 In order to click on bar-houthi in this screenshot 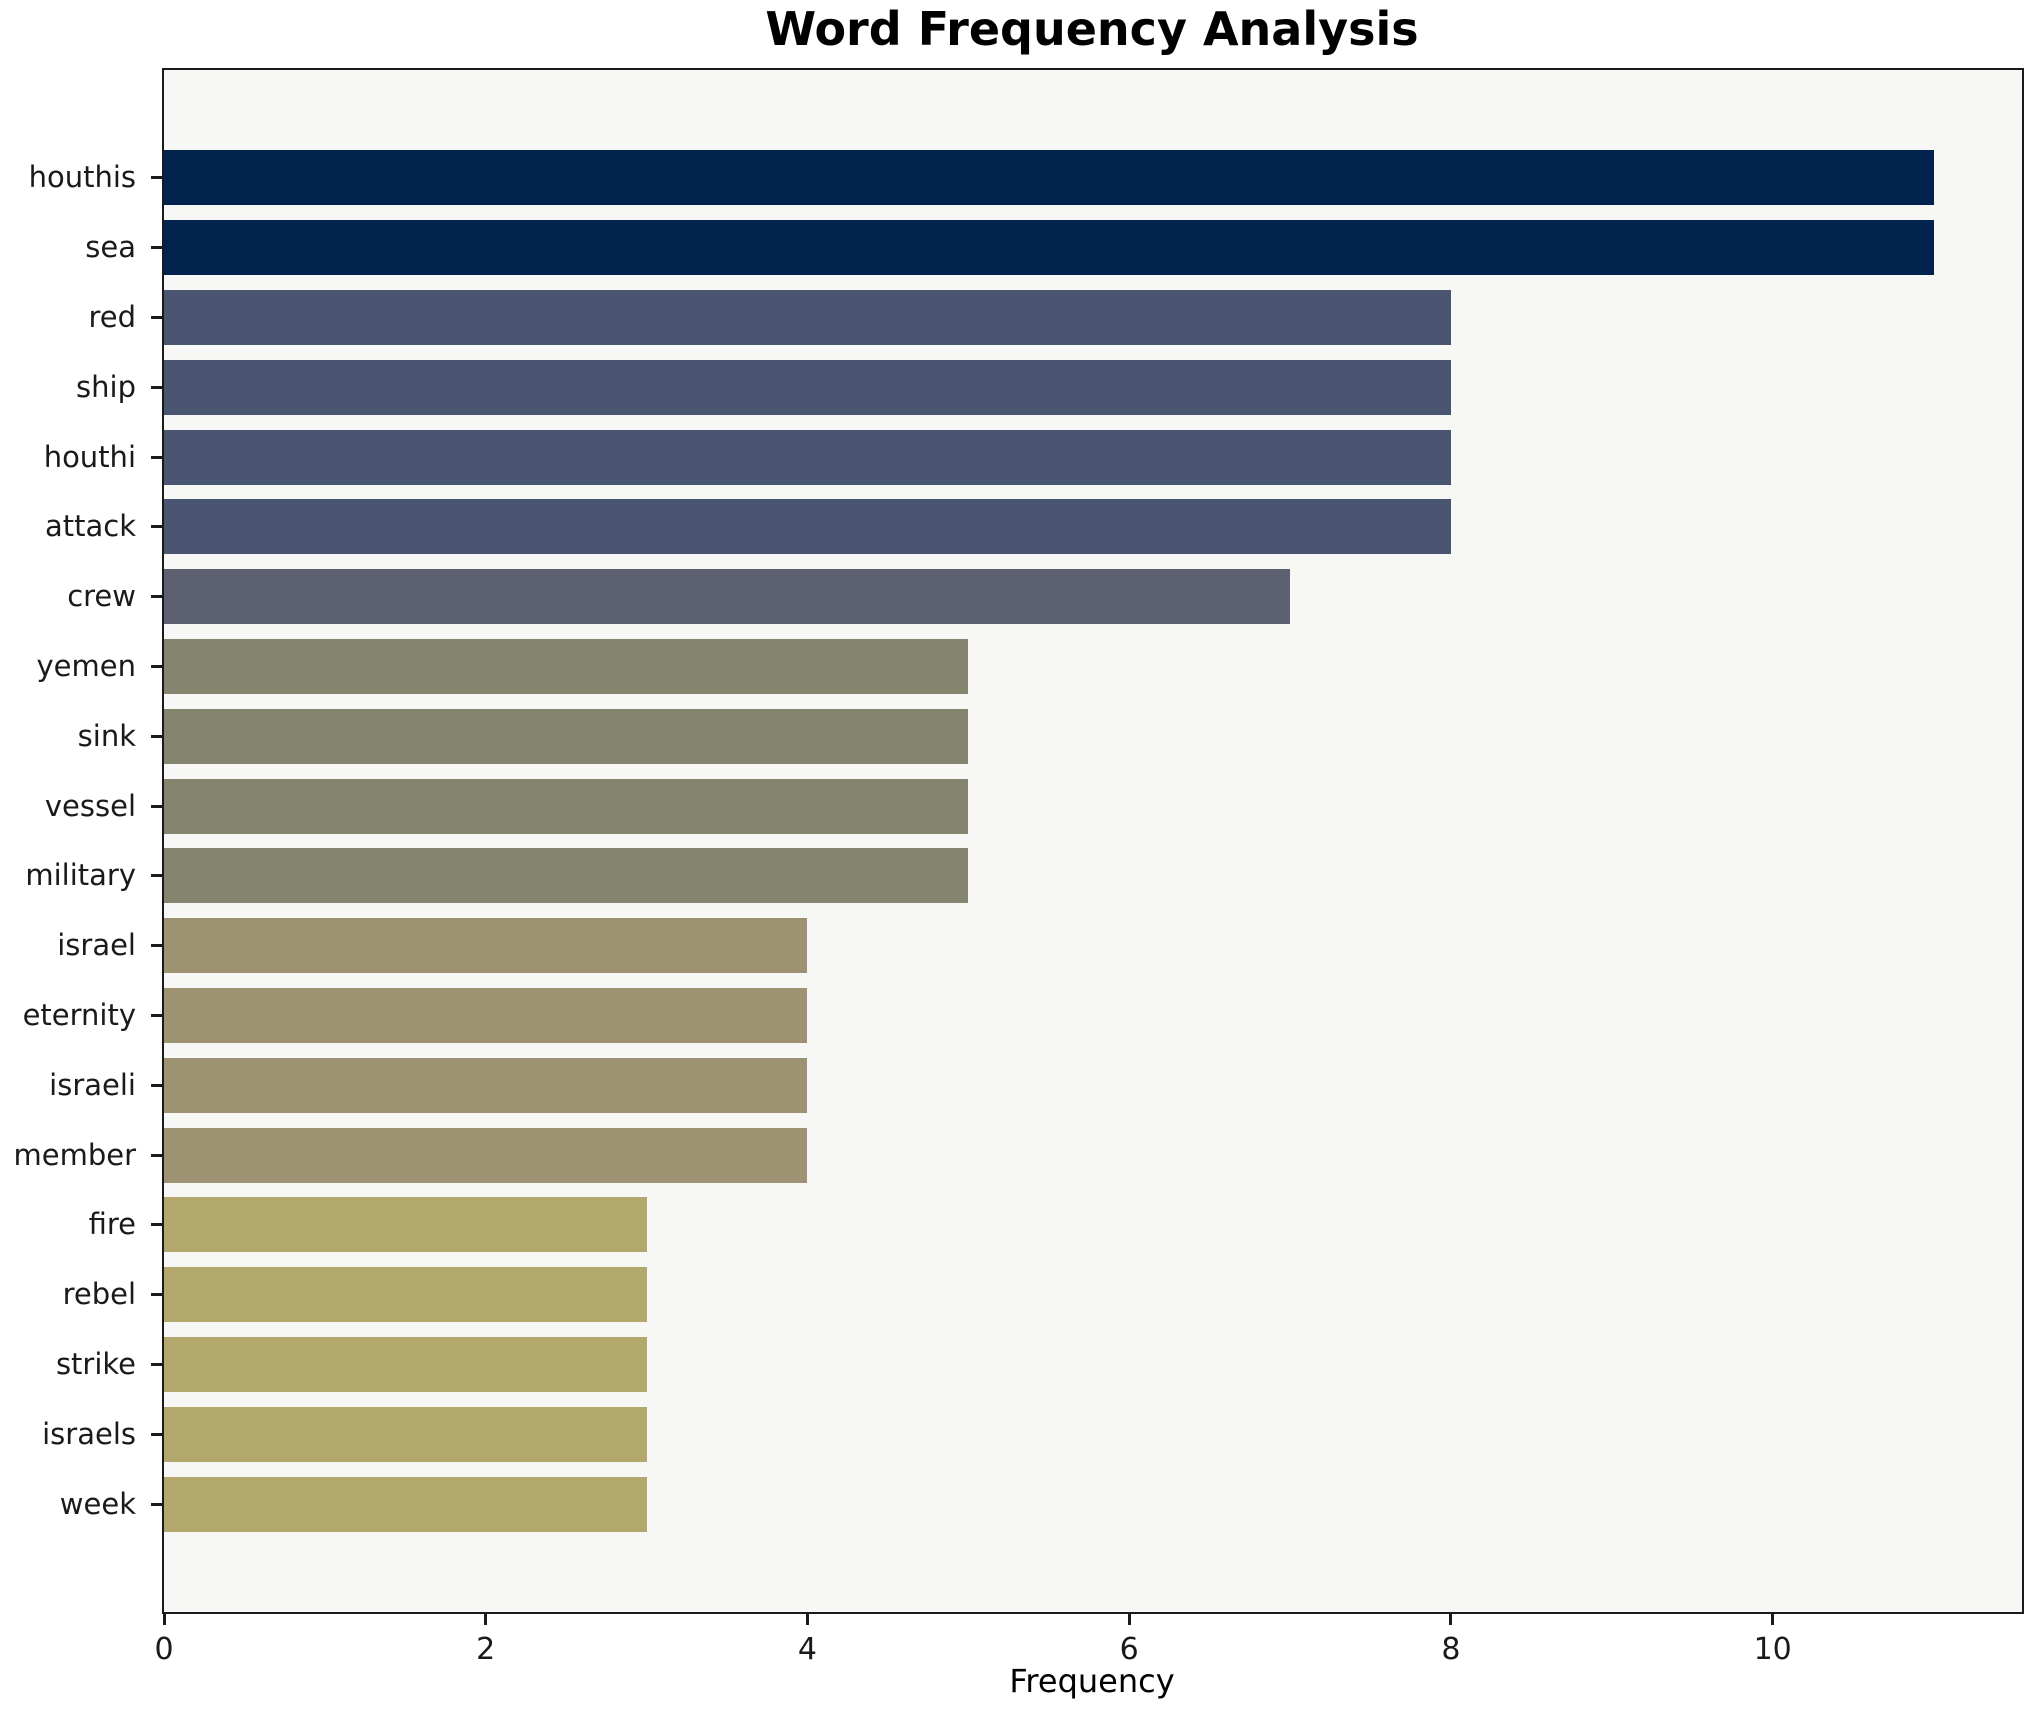, I will do `click(807, 457)`.